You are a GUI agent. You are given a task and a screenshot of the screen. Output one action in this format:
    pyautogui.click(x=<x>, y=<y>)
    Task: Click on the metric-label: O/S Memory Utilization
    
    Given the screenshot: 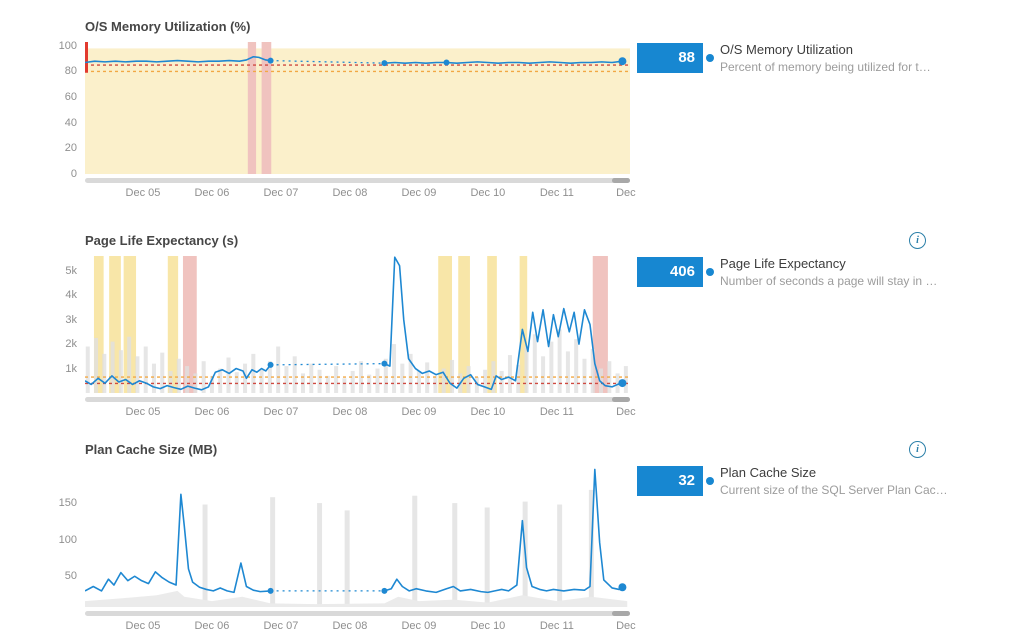 What is the action you would take?
    pyautogui.click(x=786, y=49)
    